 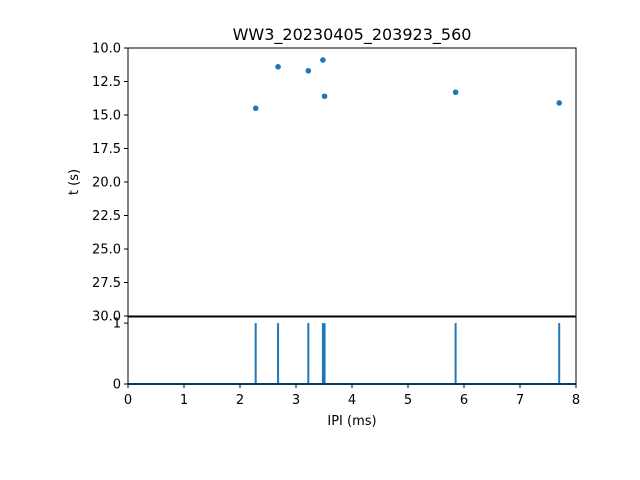 I want to click on x-tick-label: 4, so click(x=352, y=400).